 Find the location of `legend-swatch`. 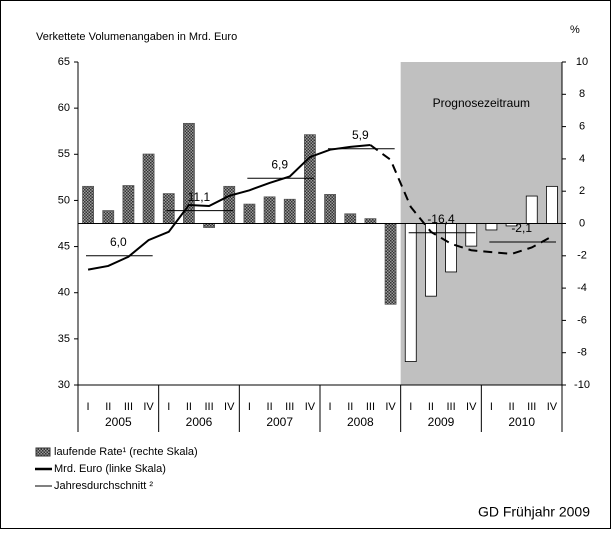

legend-swatch is located at coordinates (43, 452).